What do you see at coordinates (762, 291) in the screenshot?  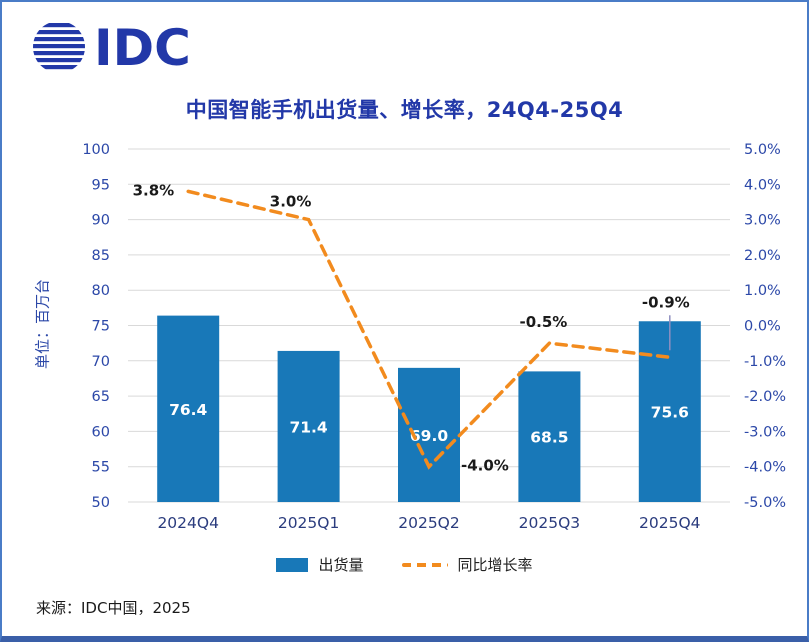 I see `right-tick-label: 1.0%` at bounding box center [762, 291].